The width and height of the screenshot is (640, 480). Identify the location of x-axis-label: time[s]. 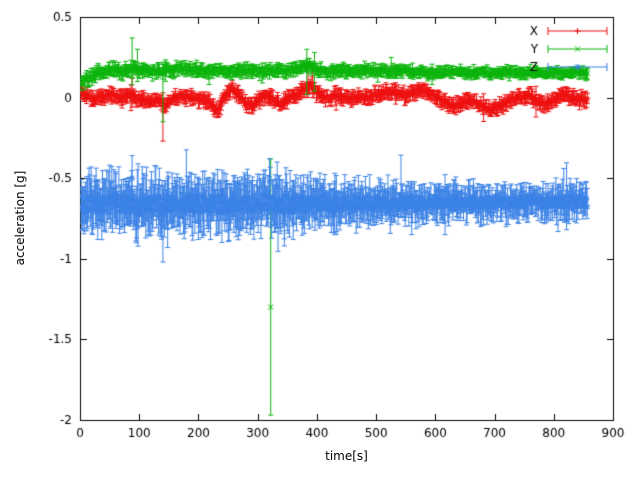
(346, 456).